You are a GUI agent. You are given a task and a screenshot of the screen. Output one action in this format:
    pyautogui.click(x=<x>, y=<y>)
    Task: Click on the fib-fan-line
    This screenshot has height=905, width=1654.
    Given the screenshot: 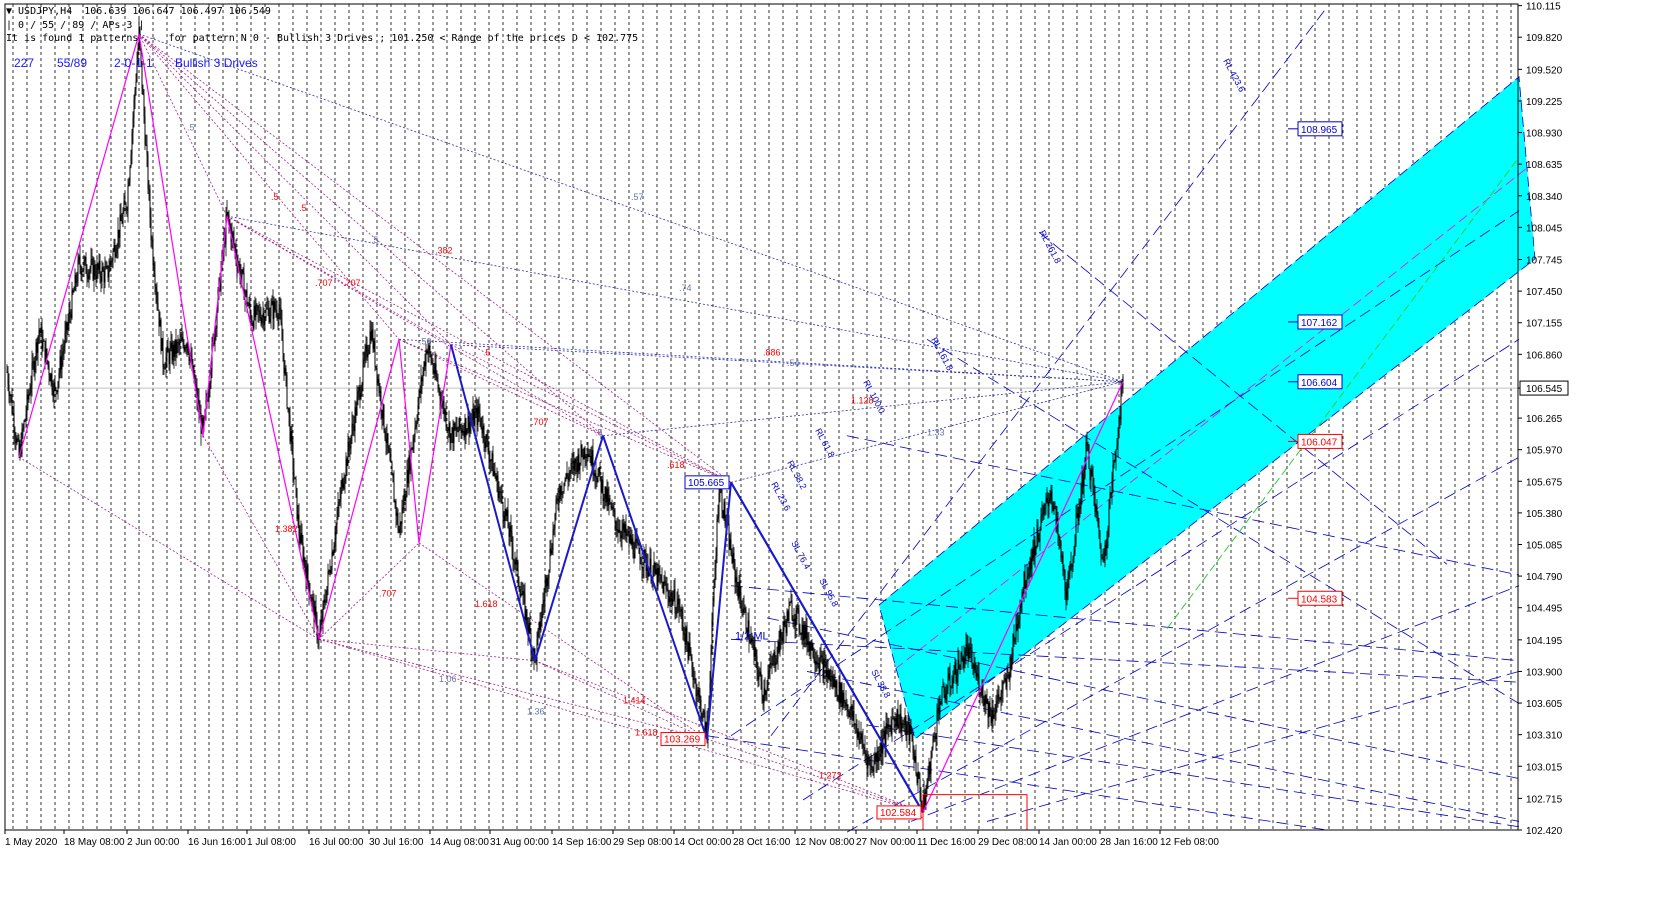 What is the action you would take?
    pyautogui.click(x=1193, y=776)
    